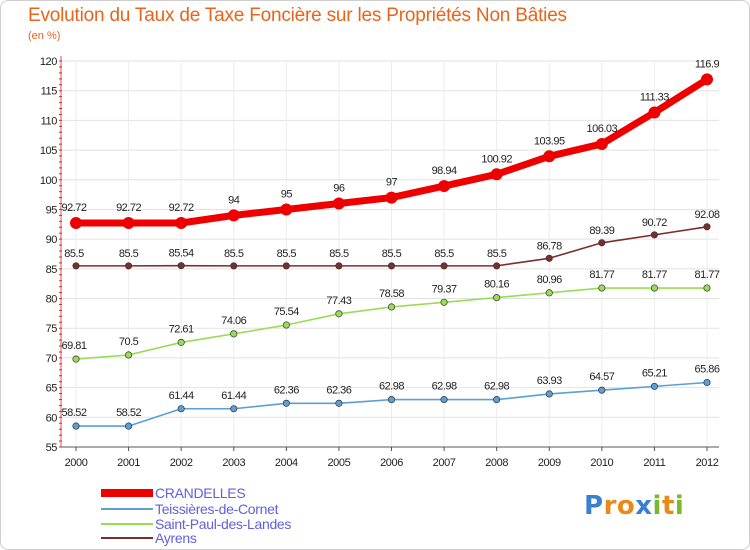 The width and height of the screenshot is (750, 550). I want to click on data-label: 69.81, so click(73, 346).